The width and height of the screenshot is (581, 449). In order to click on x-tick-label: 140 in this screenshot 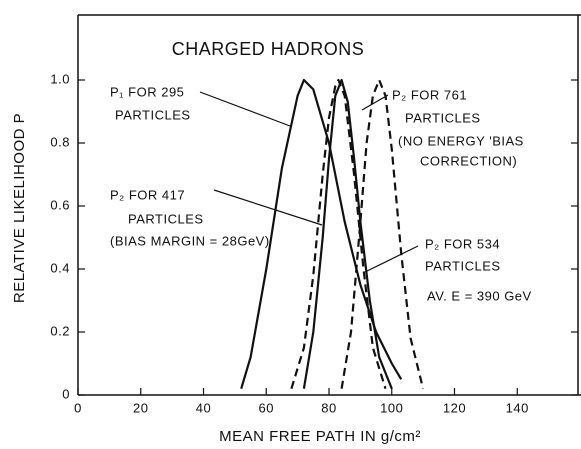, I will do `click(517, 407)`.